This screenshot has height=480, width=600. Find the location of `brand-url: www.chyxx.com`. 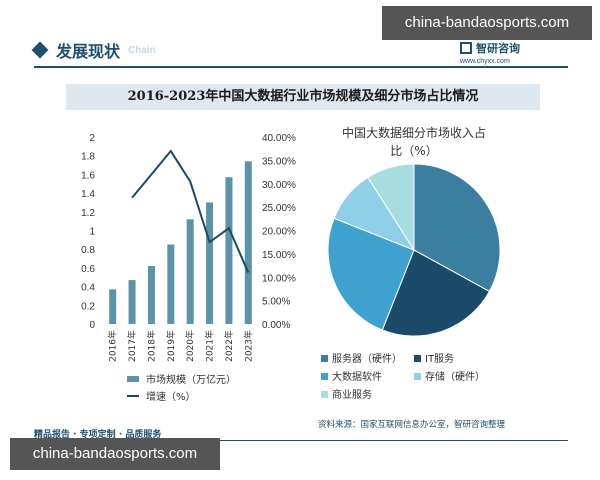

brand-url: www.chyxx.com is located at coordinates (485, 61).